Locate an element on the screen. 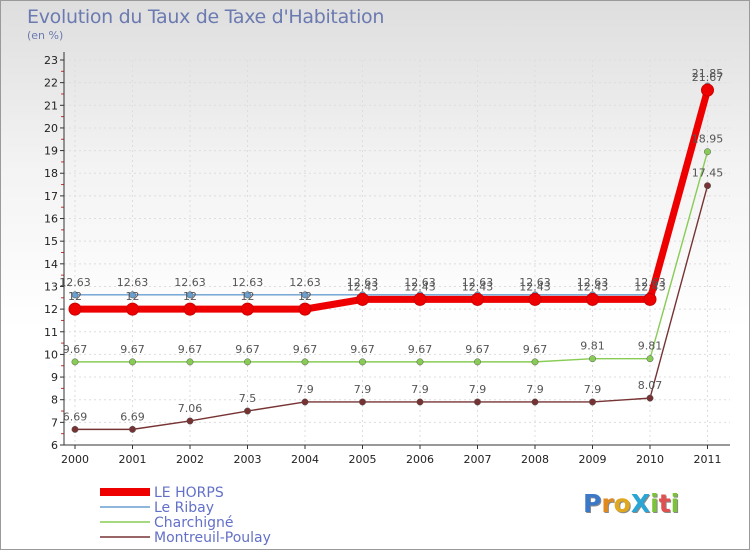 This screenshot has width=750, height=550. data-label-0: 21.67 is located at coordinates (708, 77).